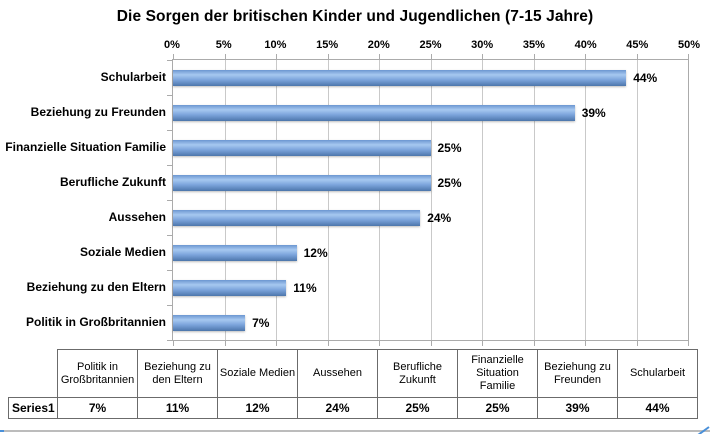 The width and height of the screenshot is (710, 434). What do you see at coordinates (95, 321) in the screenshot?
I see `category-label-politik-in-gro-britannien: Politik in Großbritannien` at bounding box center [95, 321].